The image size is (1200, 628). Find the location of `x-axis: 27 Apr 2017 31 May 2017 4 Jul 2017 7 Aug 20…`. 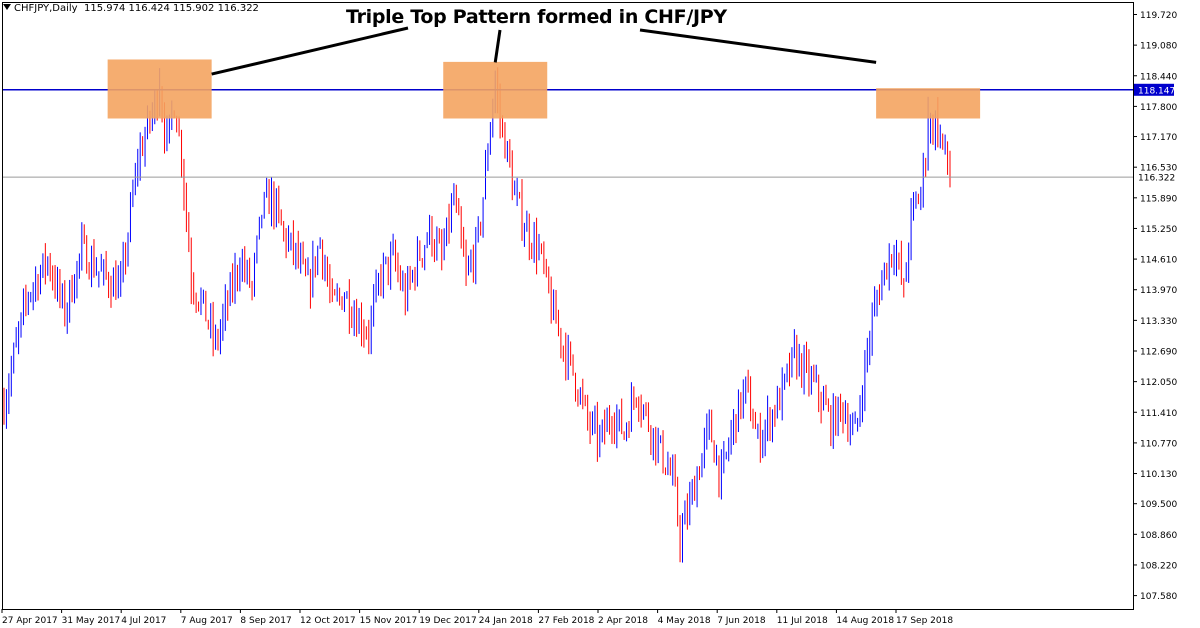

x-axis: 27 Apr 2017 31 May 2017 4 Jul 2017 7 Aug 20… is located at coordinates (477, 617).